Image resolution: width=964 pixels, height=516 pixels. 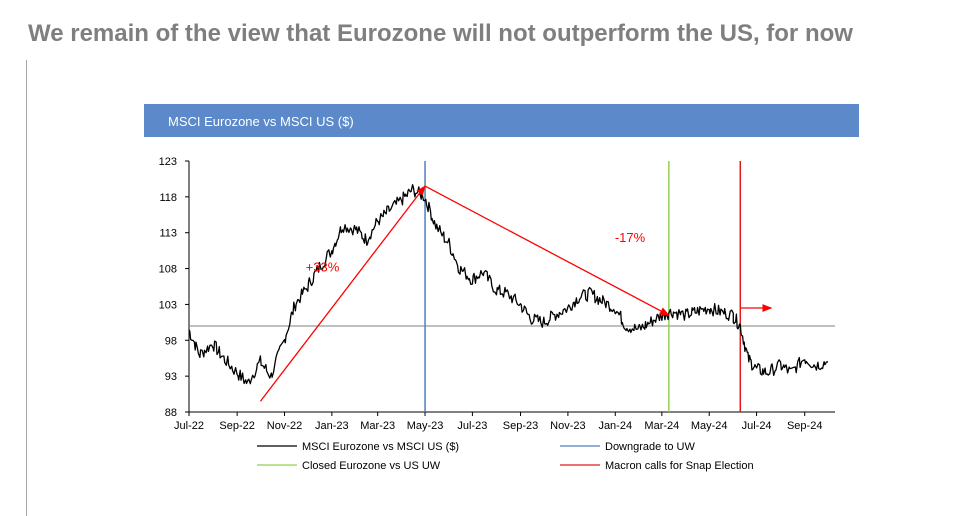 I want to click on y-tick-label: 98, so click(x=171, y=341).